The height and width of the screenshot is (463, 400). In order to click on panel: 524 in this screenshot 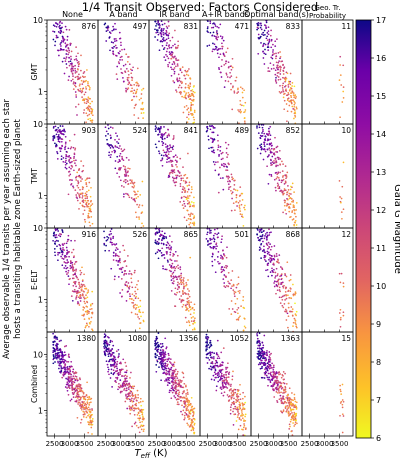, I will do `click(123, 176)`.